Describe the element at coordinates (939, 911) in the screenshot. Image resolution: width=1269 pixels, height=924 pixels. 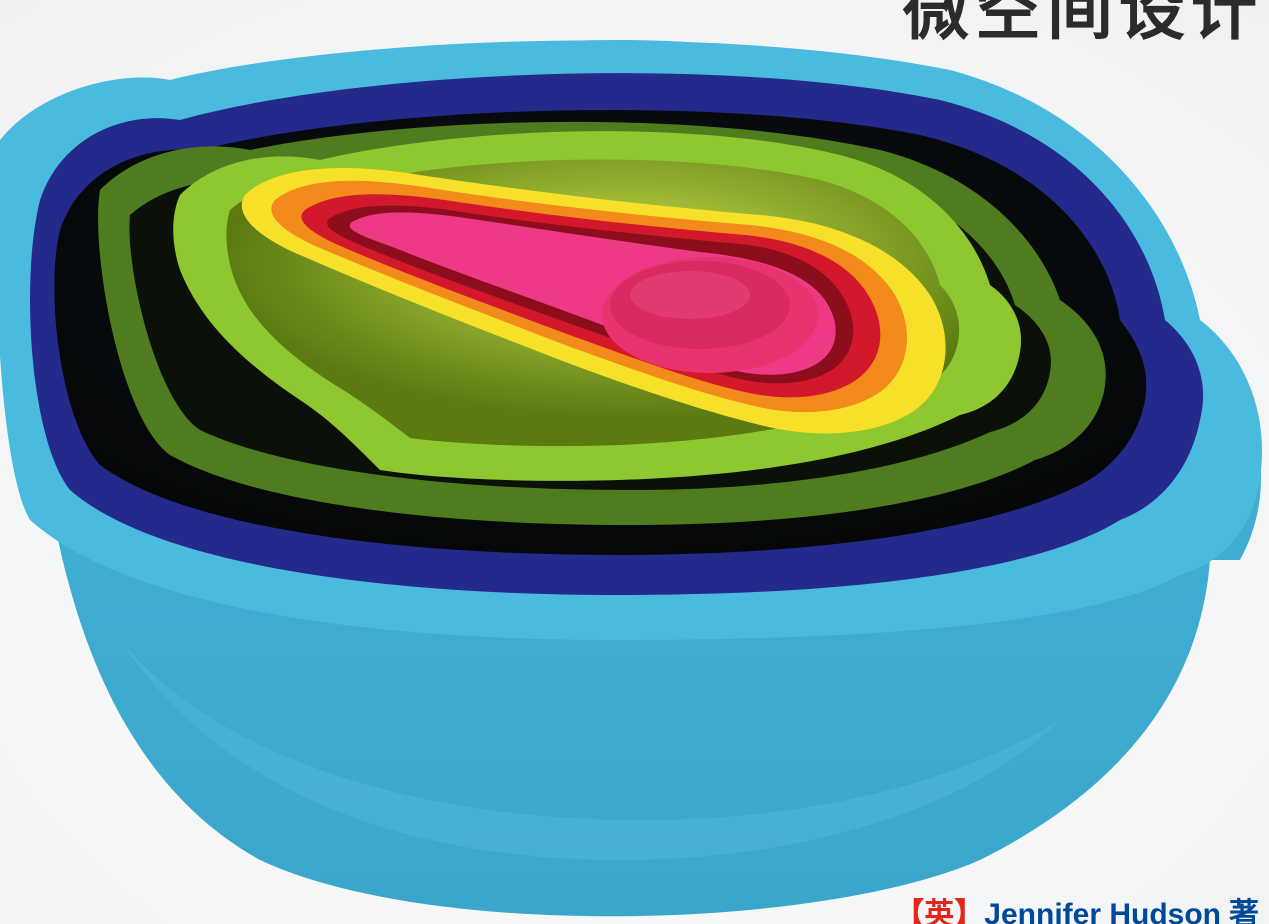
I see `author-nationality: 【英】` at that location.